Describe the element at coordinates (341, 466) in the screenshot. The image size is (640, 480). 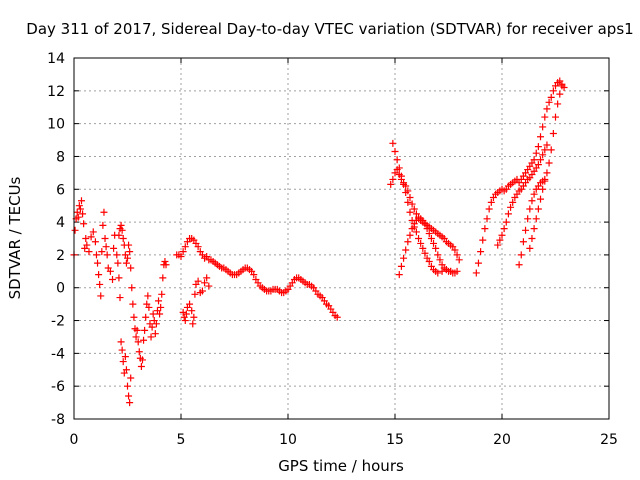
I see `x-axis-label: GPS time / hours` at that location.